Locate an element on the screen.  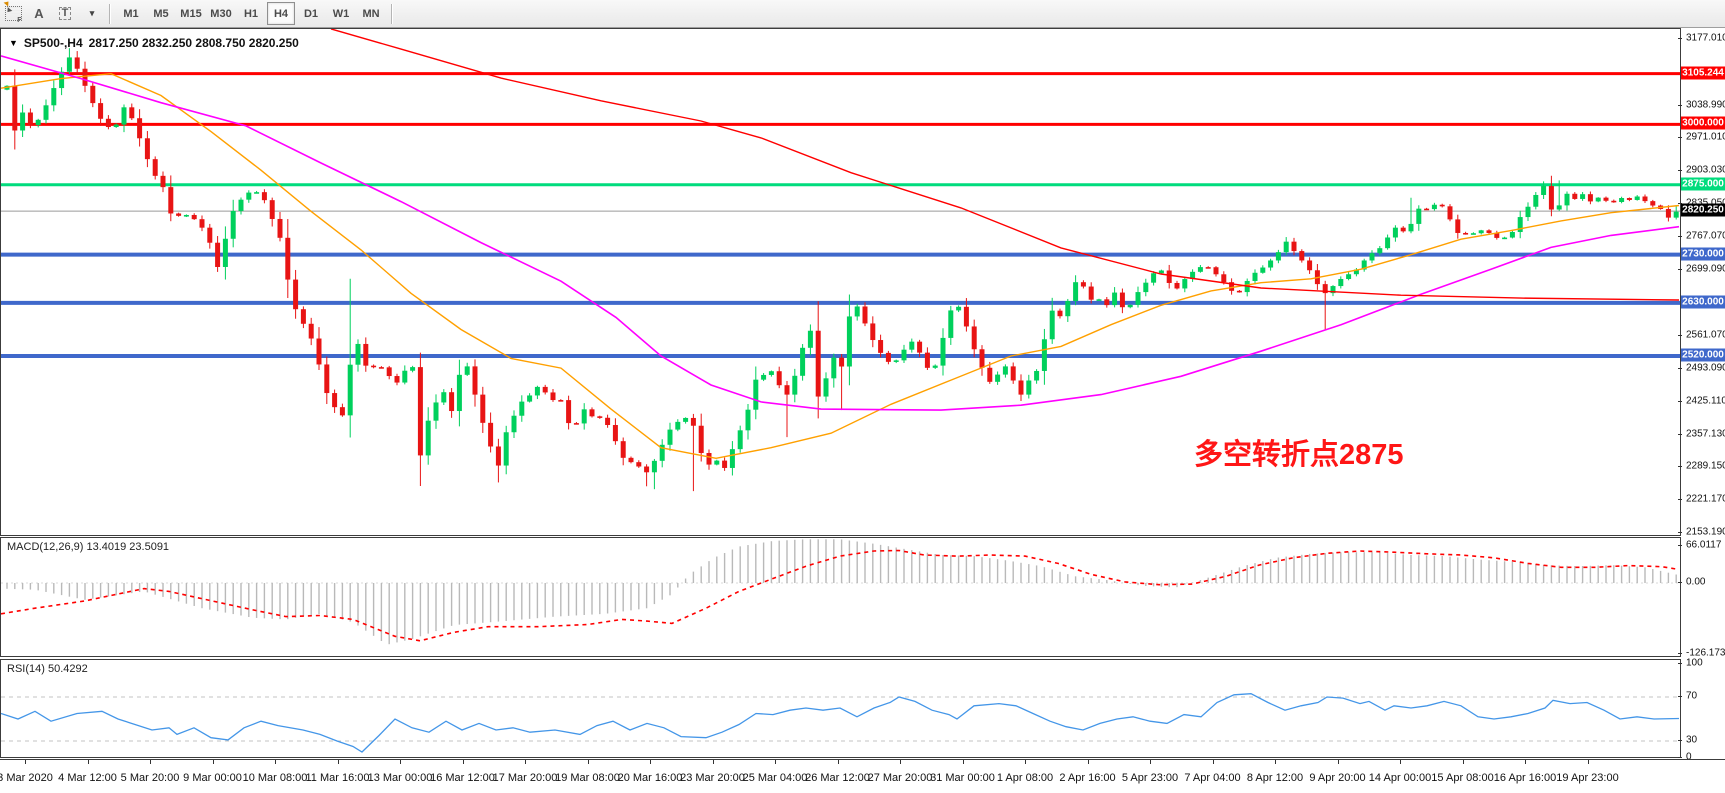
rsi-axis-label: 30 is located at coordinates (1692, 740).